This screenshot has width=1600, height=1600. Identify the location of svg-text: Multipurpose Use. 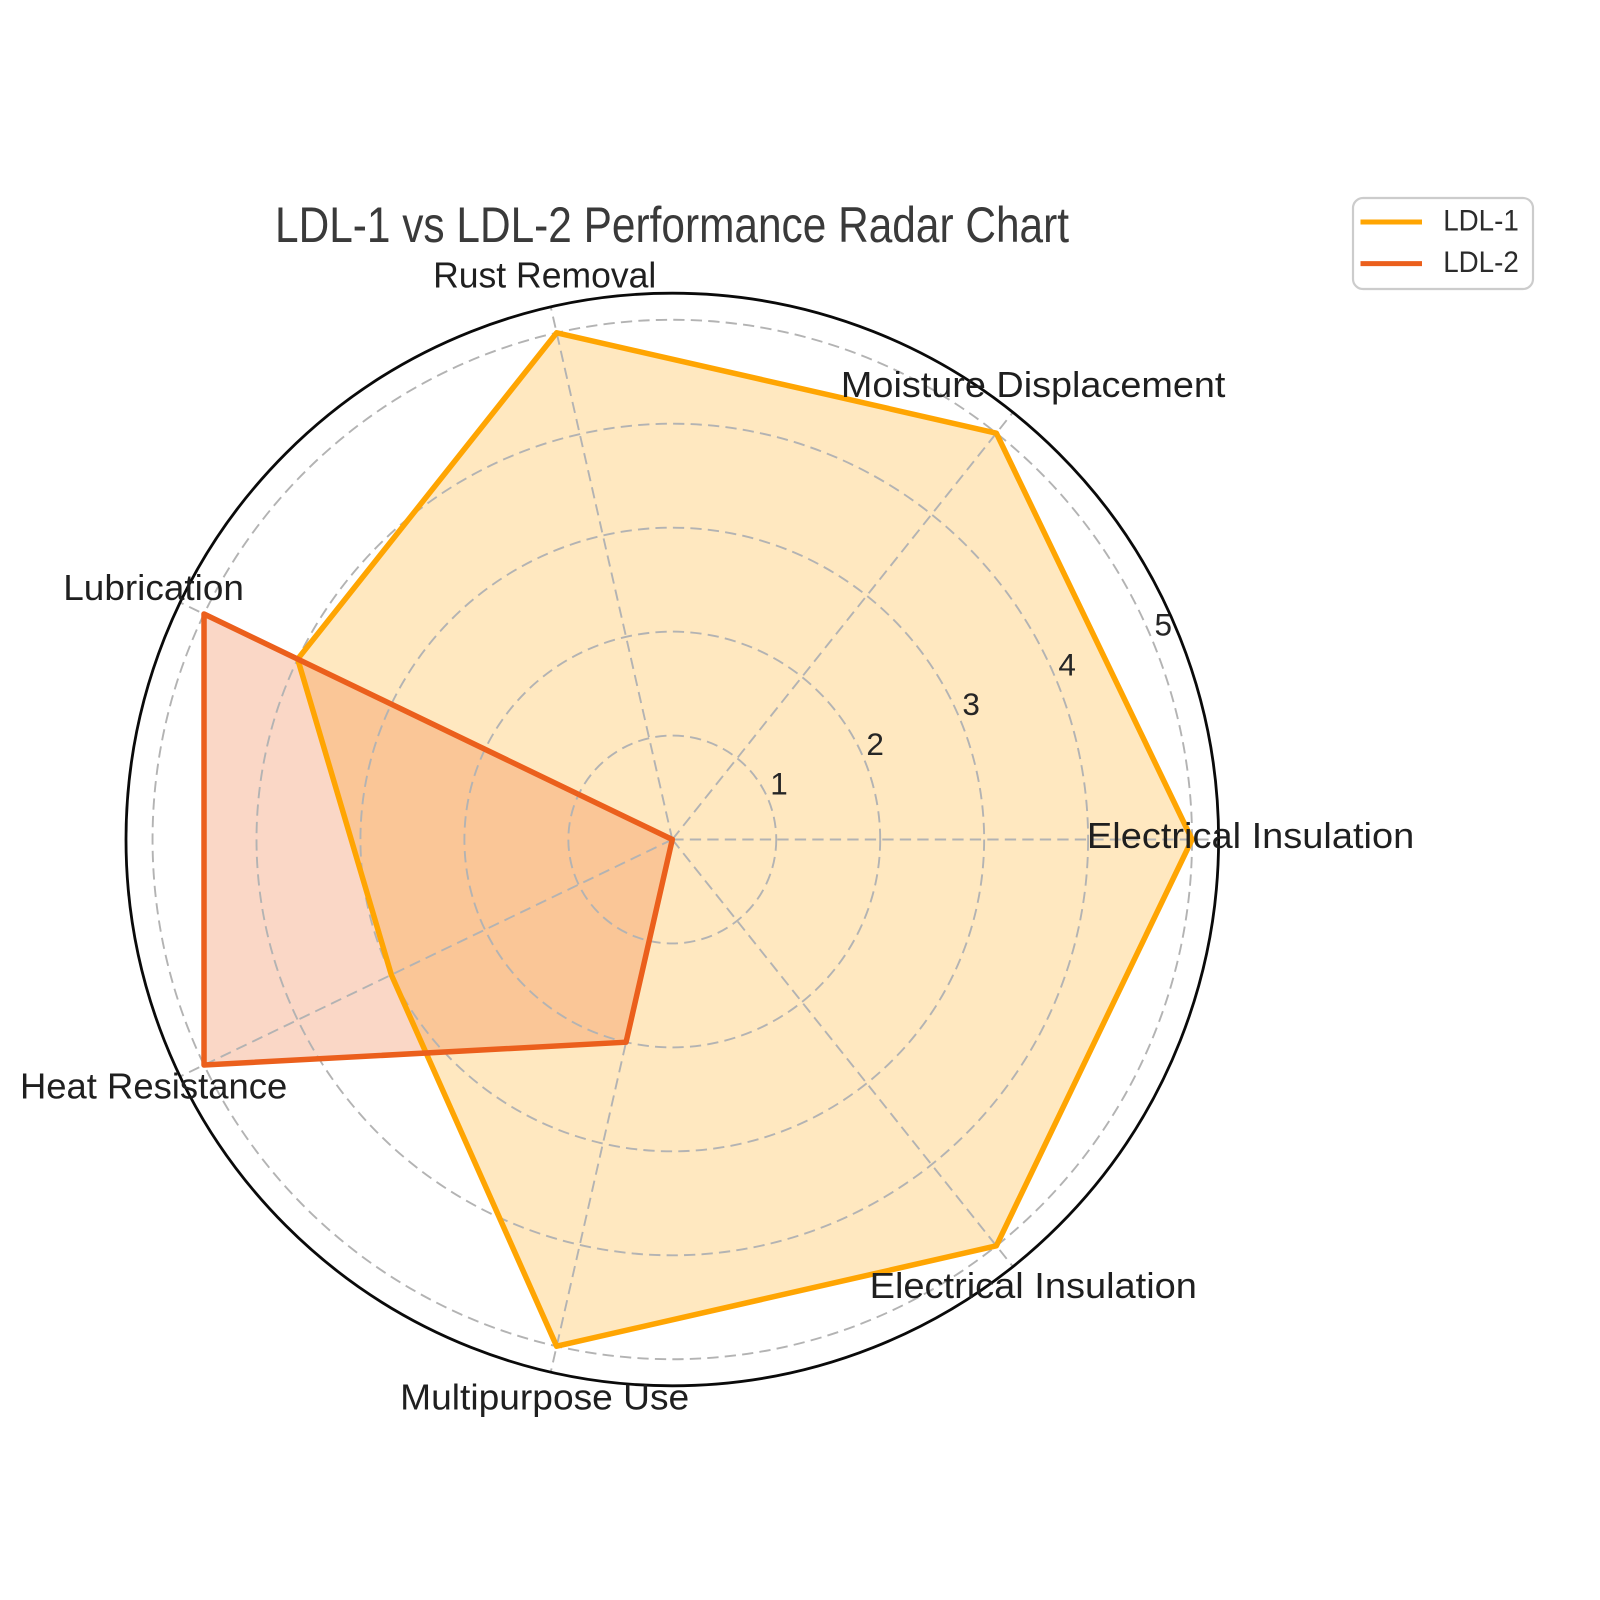
(544, 1396).